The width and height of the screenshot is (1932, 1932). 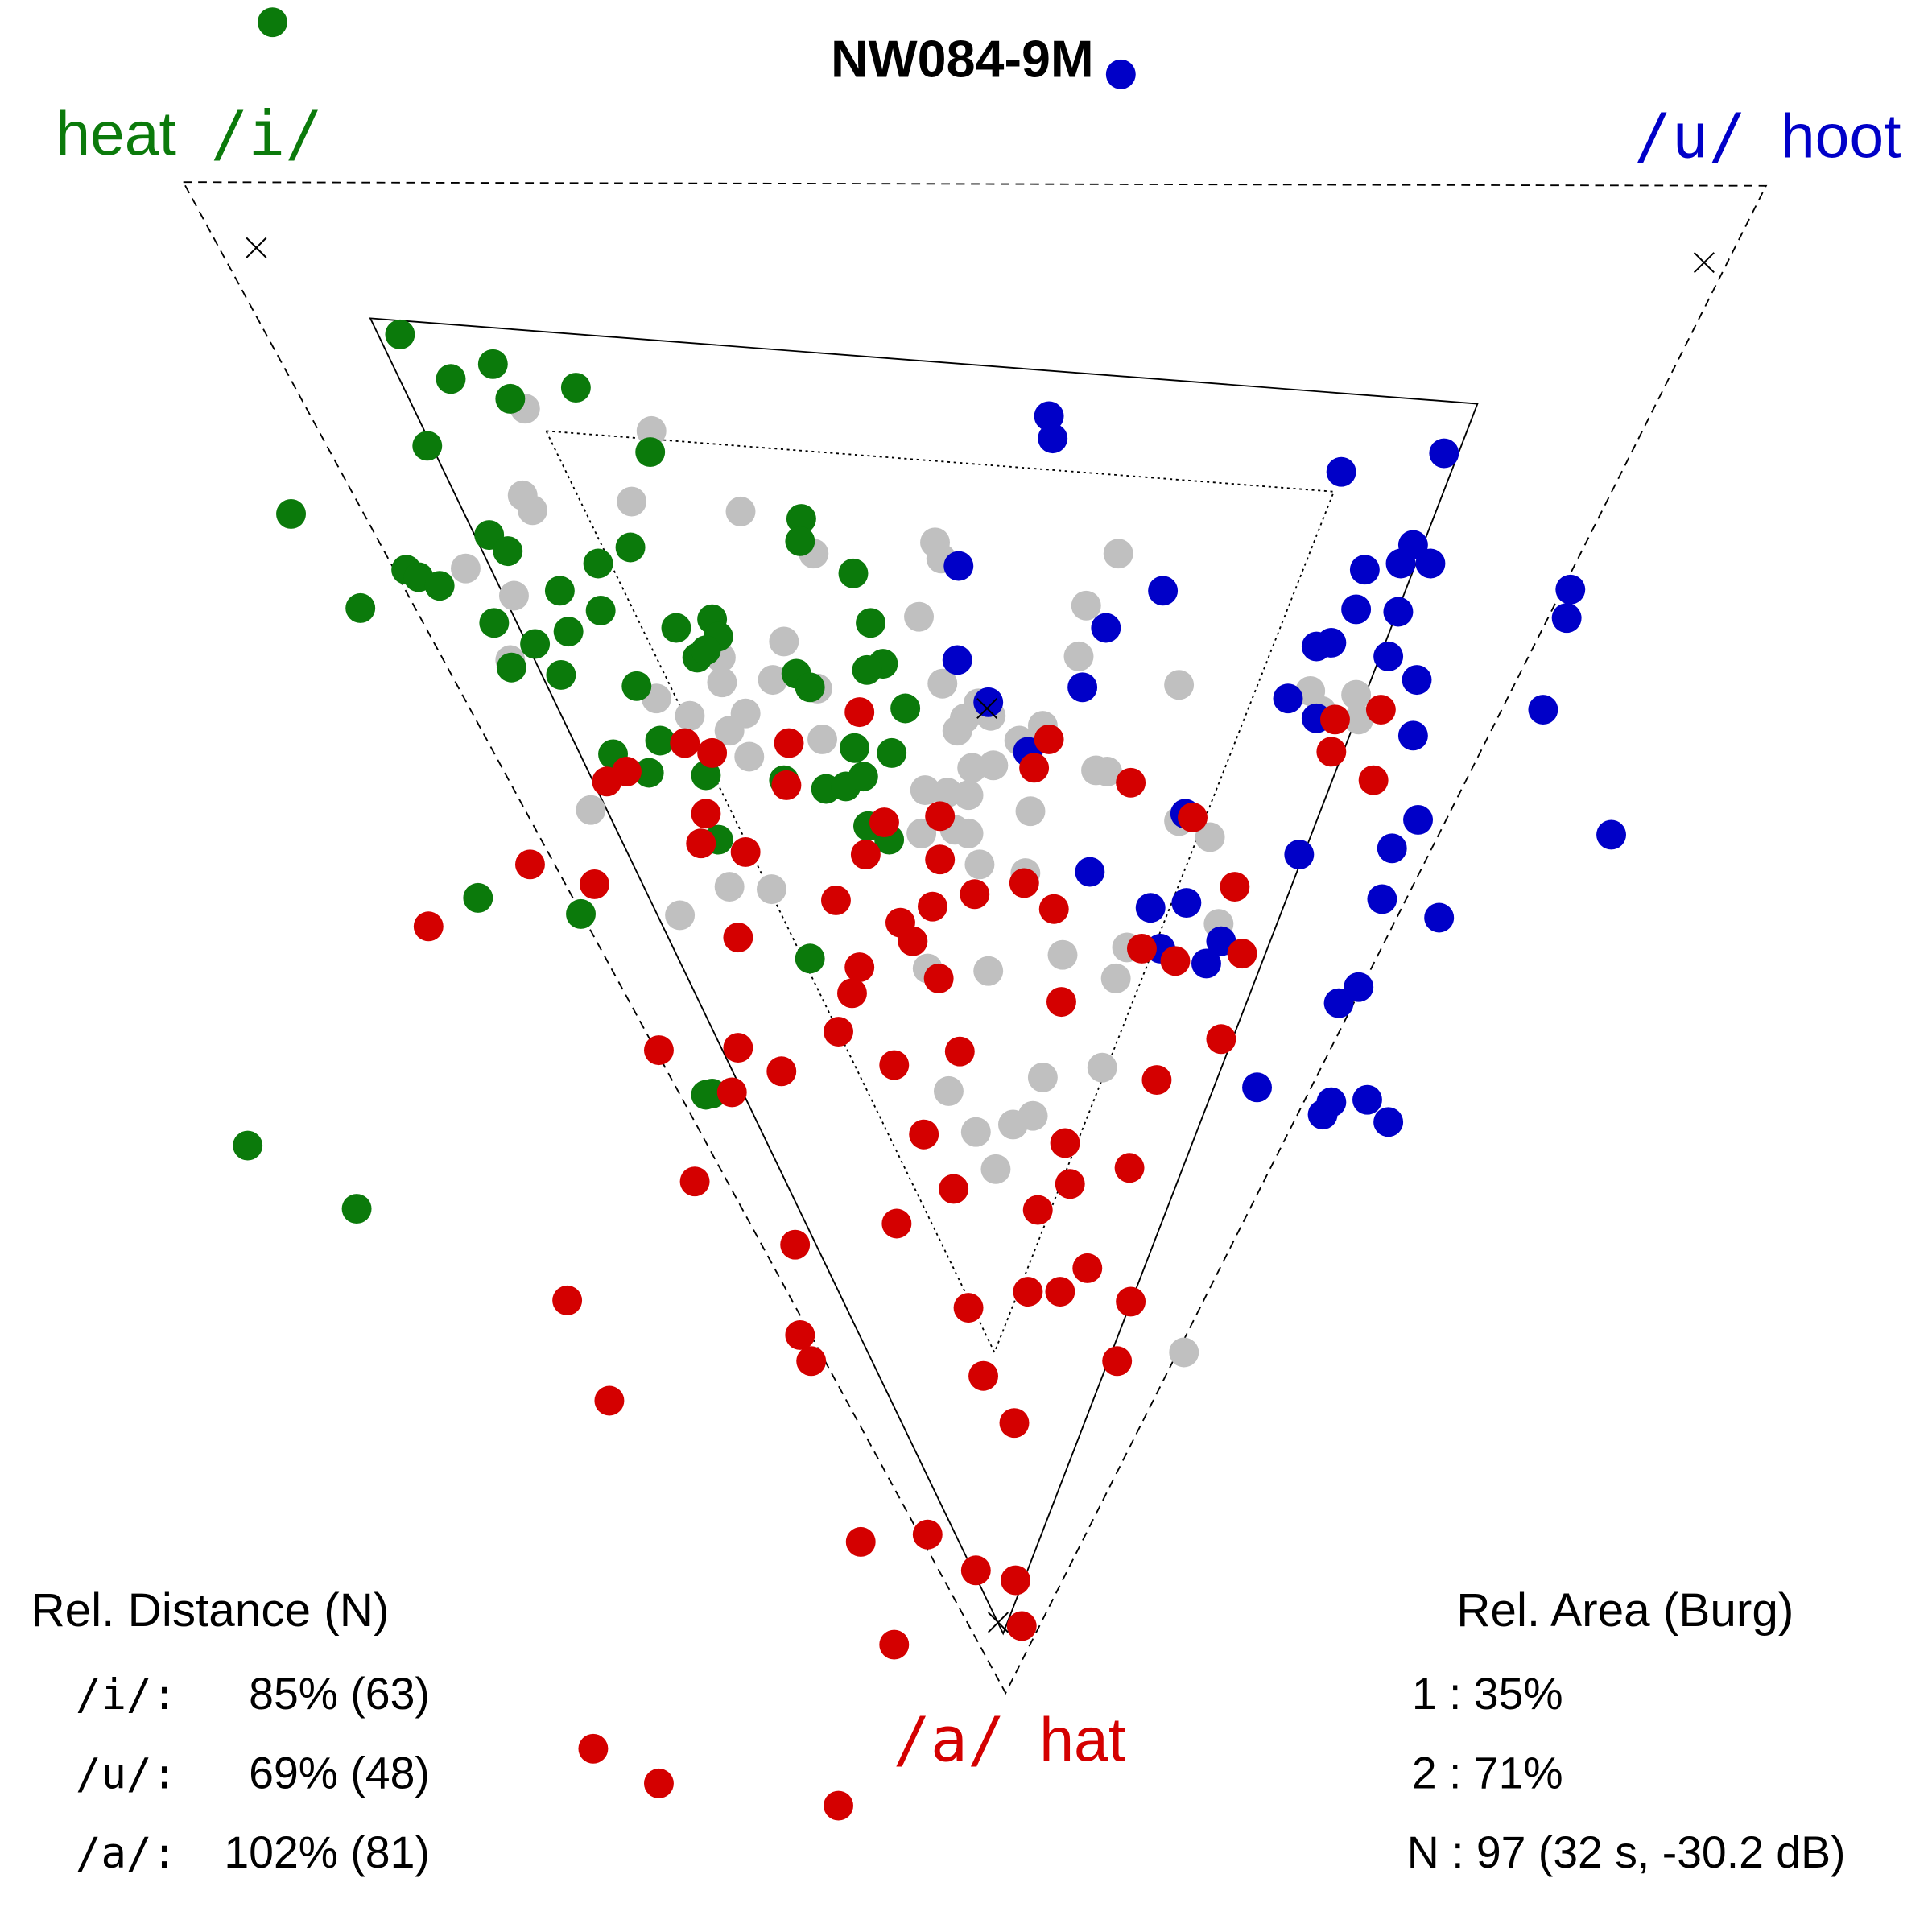 What do you see at coordinates (1009, 1741) in the screenshot?
I see `vowel-label-a: /a/ hat` at bounding box center [1009, 1741].